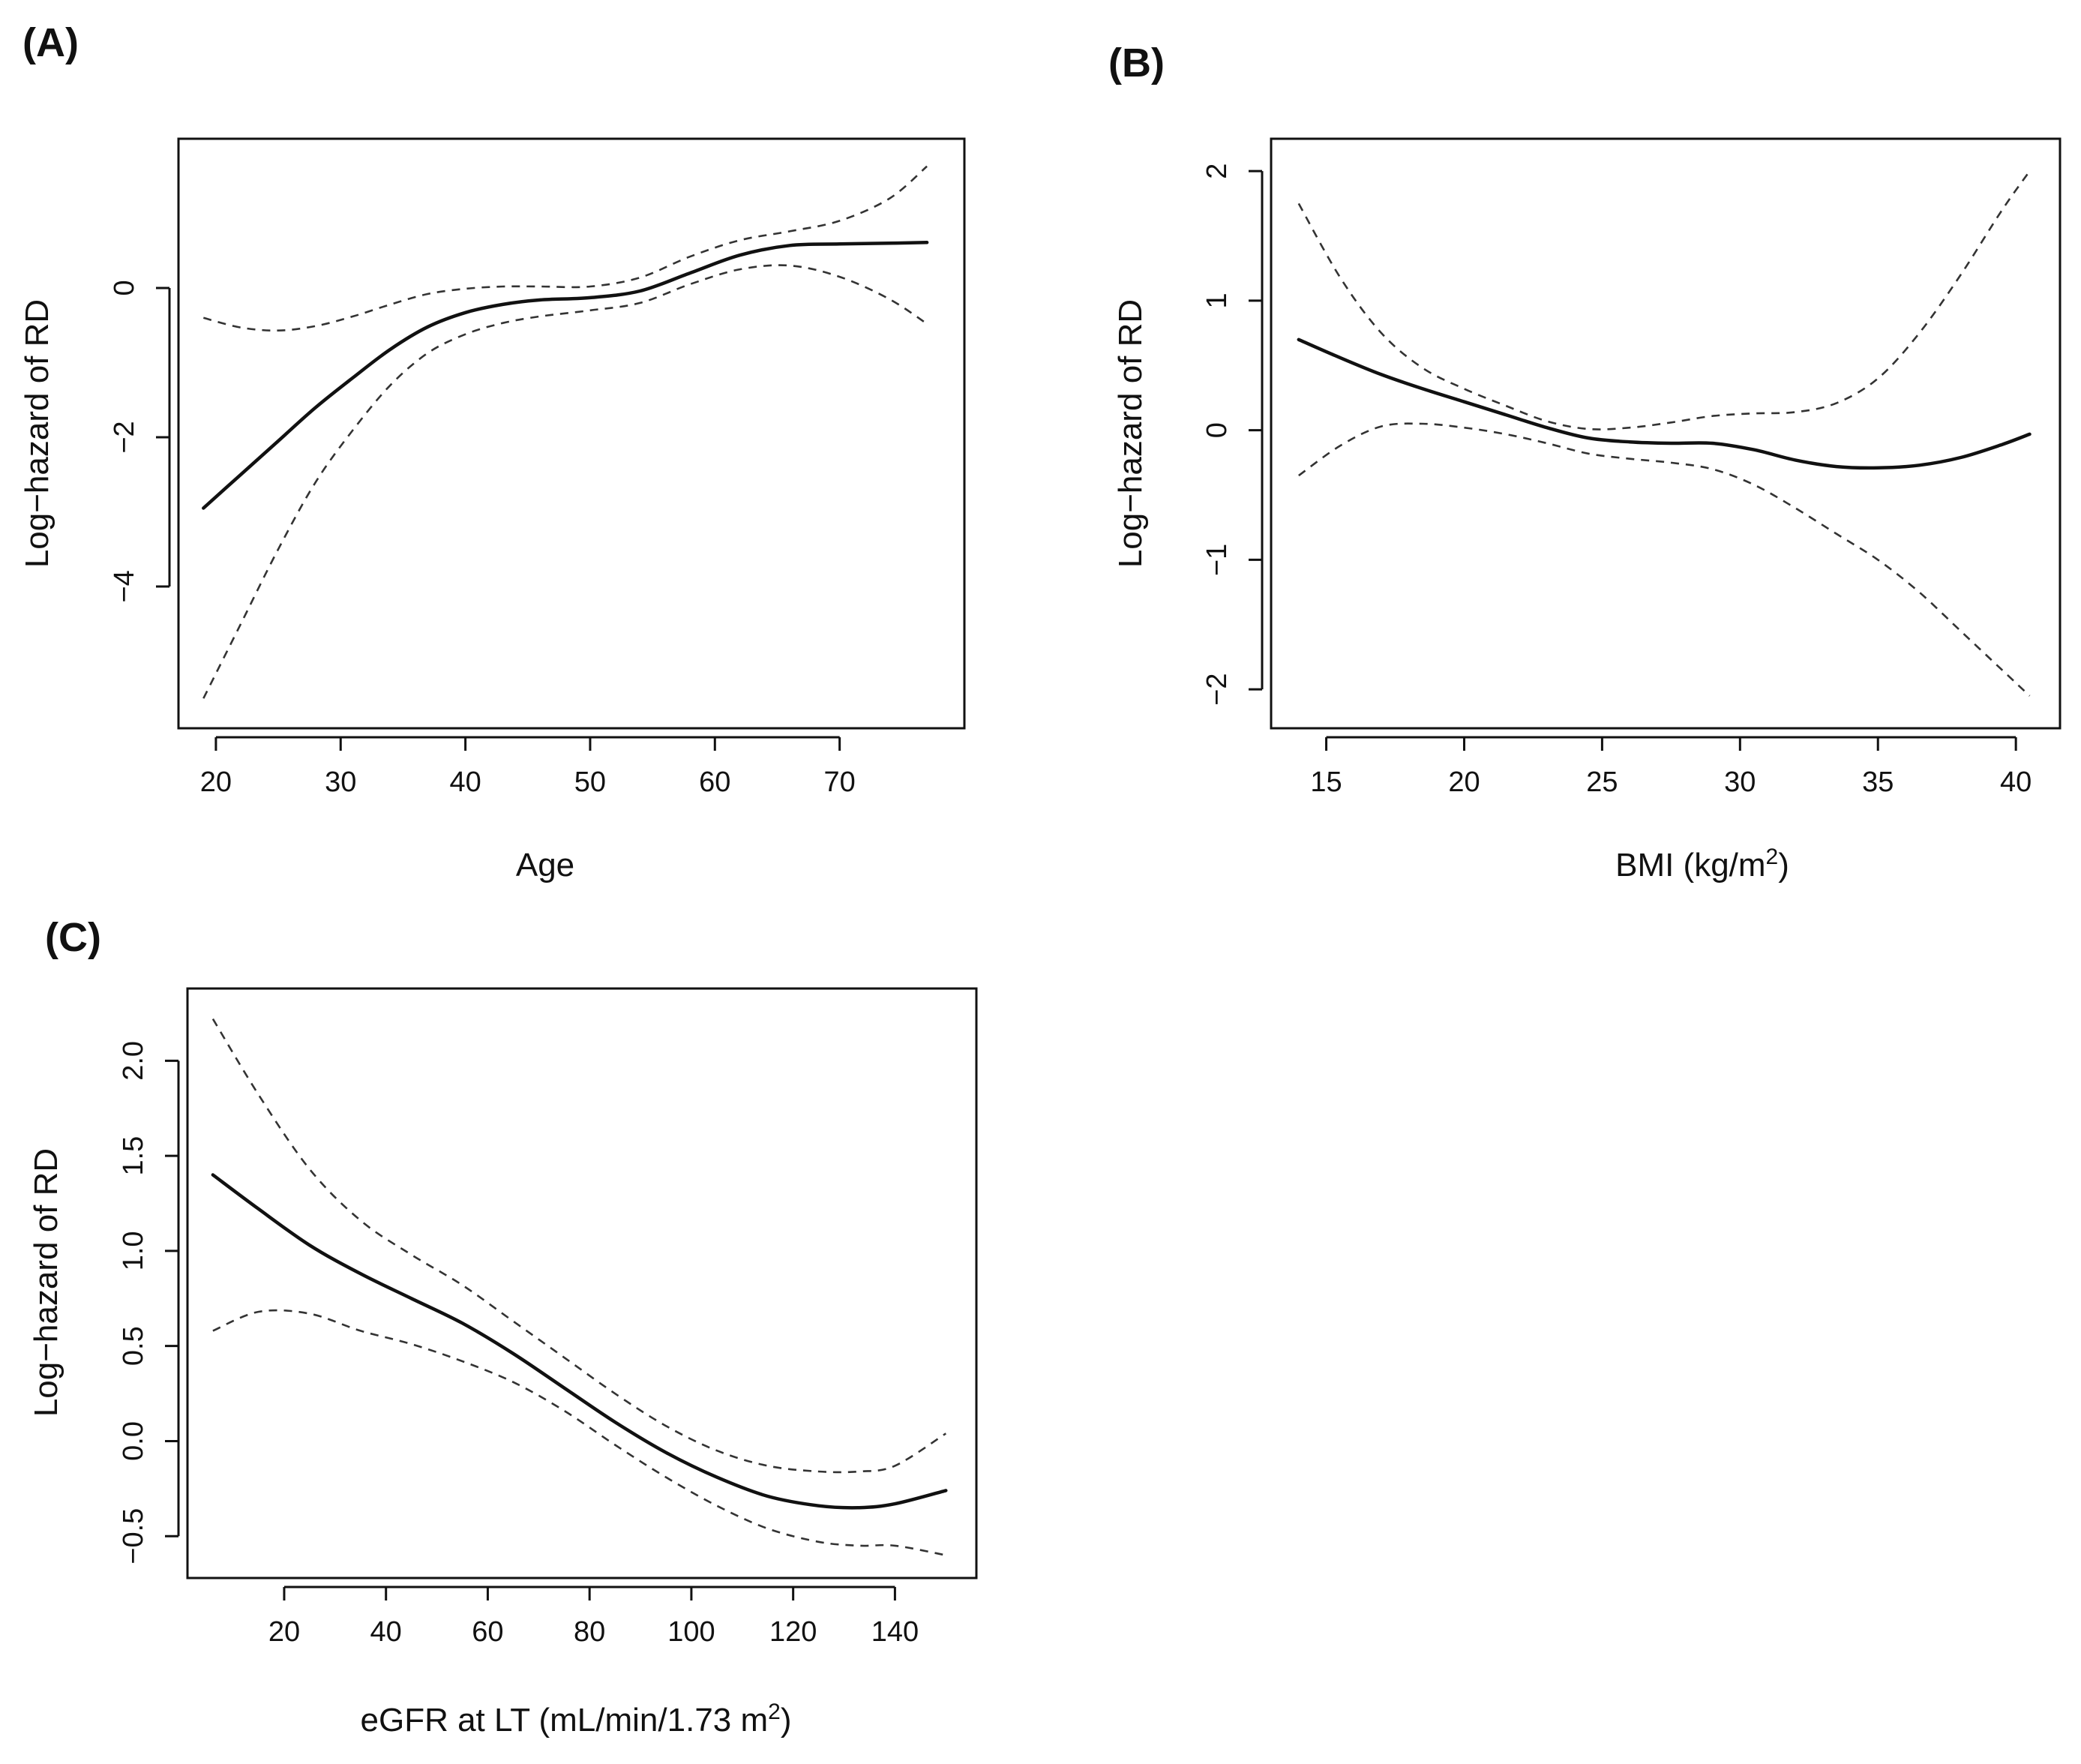 This screenshot has height=1764, width=2081. Describe the element at coordinates (565, 248) in the screenshot. I see `panel-a-upper-line` at that location.